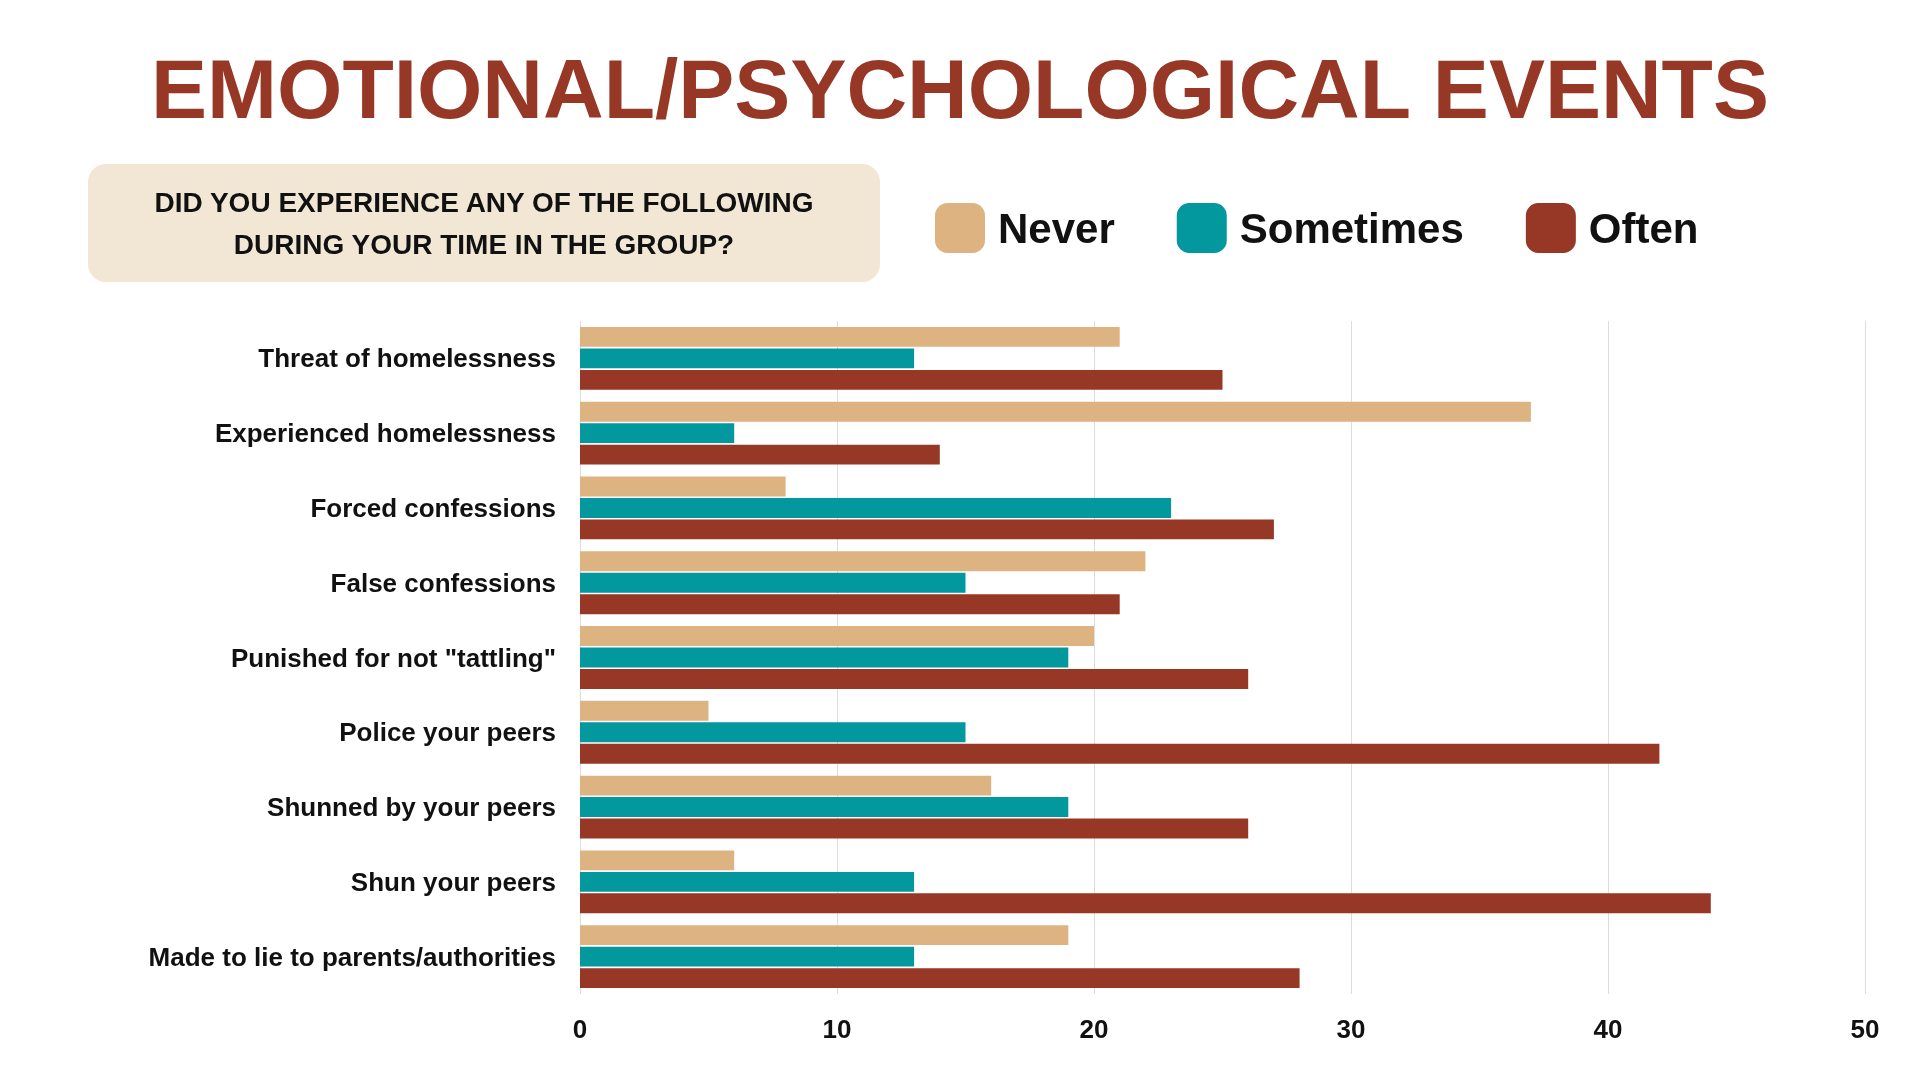  Describe the element at coordinates (1351, 1029) in the screenshot. I see `x-tick-label: 30` at that location.